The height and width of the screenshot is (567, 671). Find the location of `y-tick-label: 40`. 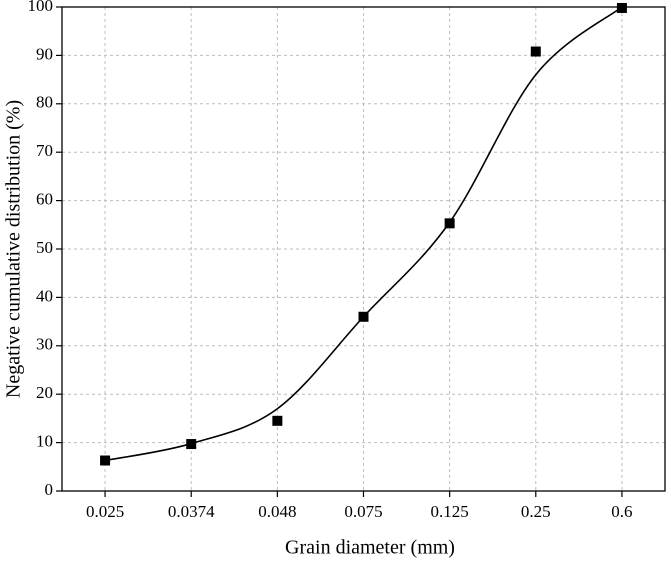

y-tick-label: 40 is located at coordinates (44, 295).